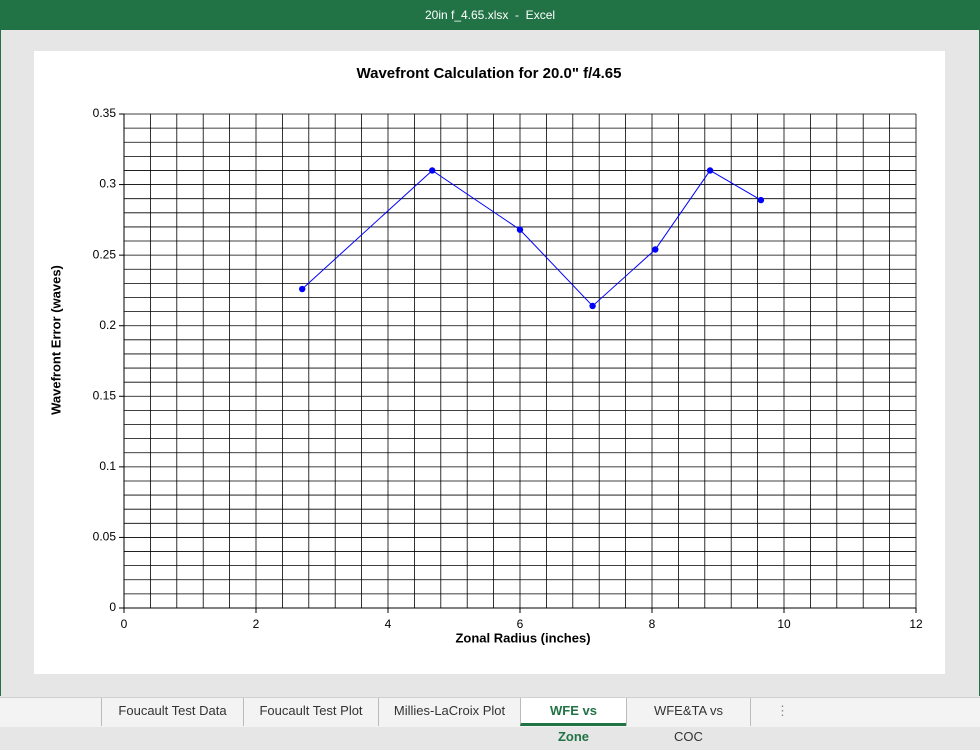 Image resolution: width=980 pixels, height=750 pixels. What do you see at coordinates (520, 624) in the screenshot?
I see `x-tick-label: 6` at bounding box center [520, 624].